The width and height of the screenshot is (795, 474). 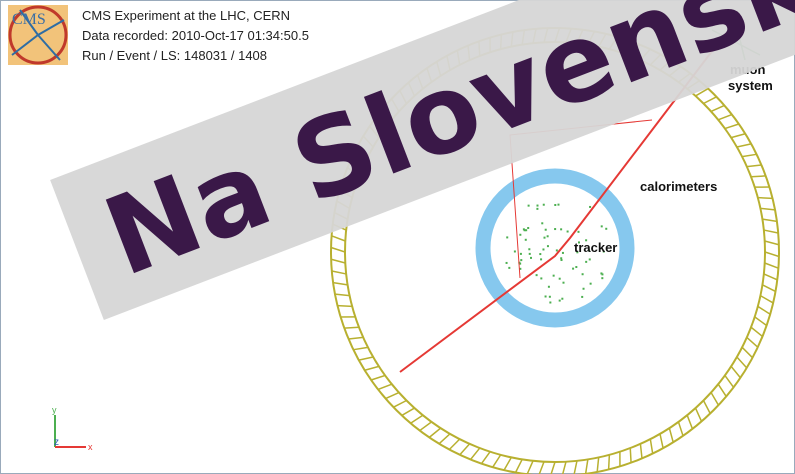 What do you see at coordinates (72, 428) in the screenshot?
I see `axes-gizmo: y z x` at bounding box center [72, 428].